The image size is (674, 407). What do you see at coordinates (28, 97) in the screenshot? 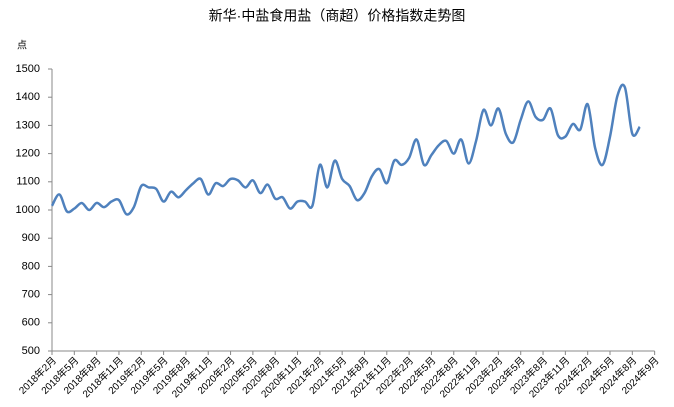
I see `y-tick-label: 1400` at bounding box center [28, 97].